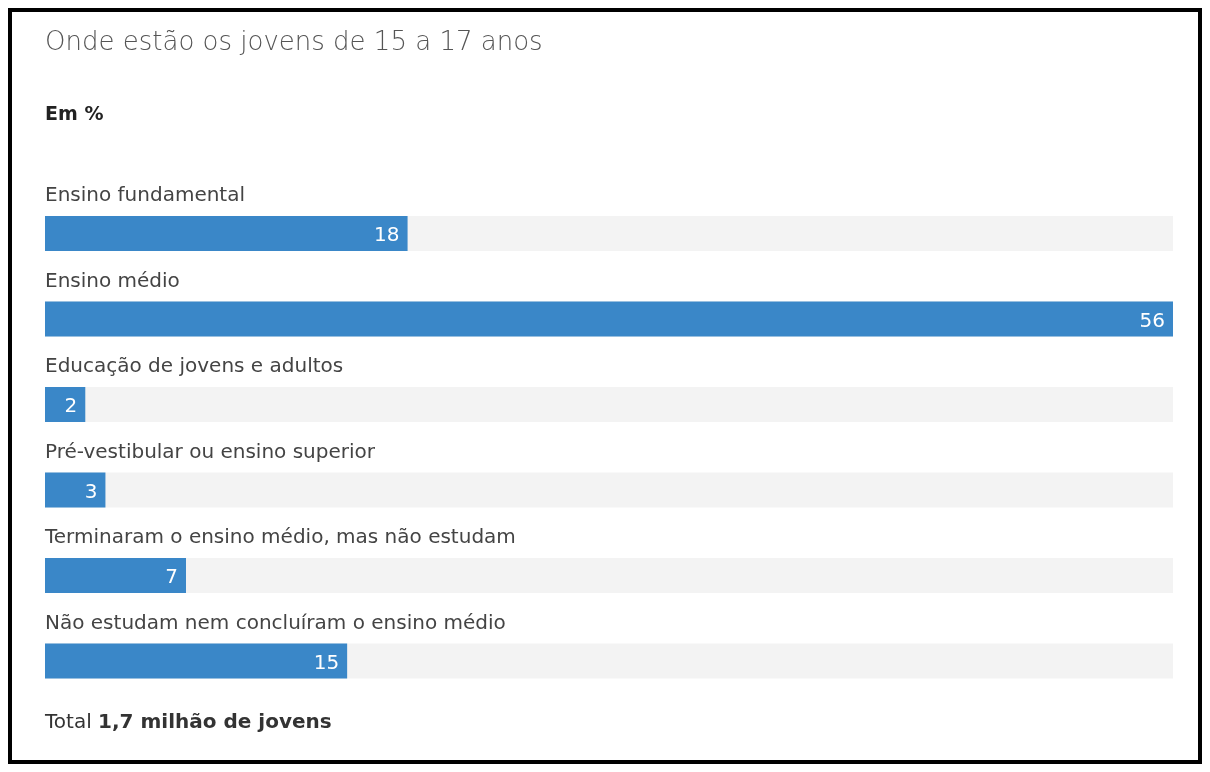 The width and height of the screenshot is (1210, 772). What do you see at coordinates (188, 721) in the screenshot?
I see `text: Total 1,7 milhão de jovens` at bounding box center [188, 721].